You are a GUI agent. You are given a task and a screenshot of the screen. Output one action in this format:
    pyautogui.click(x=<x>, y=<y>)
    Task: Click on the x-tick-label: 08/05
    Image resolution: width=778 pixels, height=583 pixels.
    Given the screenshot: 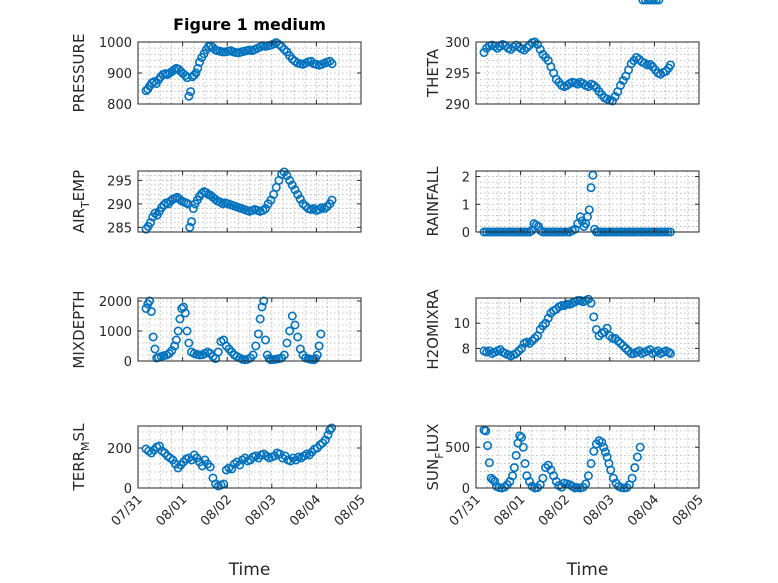 What is the action you would take?
    pyautogui.click(x=350, y=510)
    